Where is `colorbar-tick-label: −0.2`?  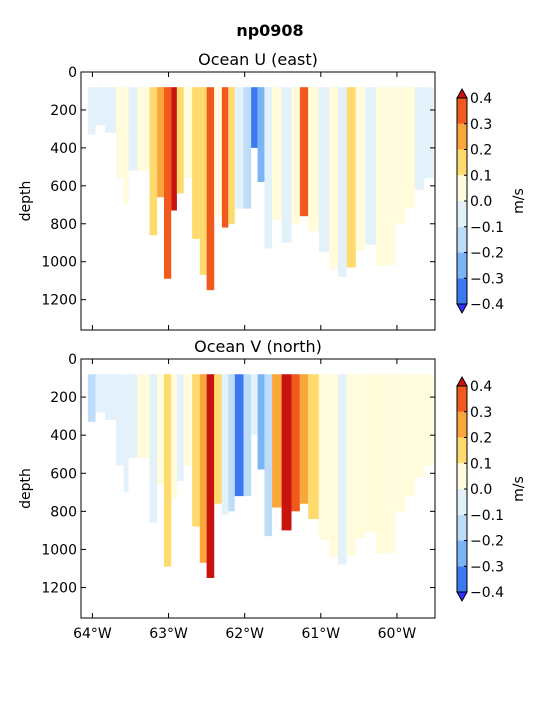 colorbar-tick-label: −0.2 is located at coordinates (487, 542).